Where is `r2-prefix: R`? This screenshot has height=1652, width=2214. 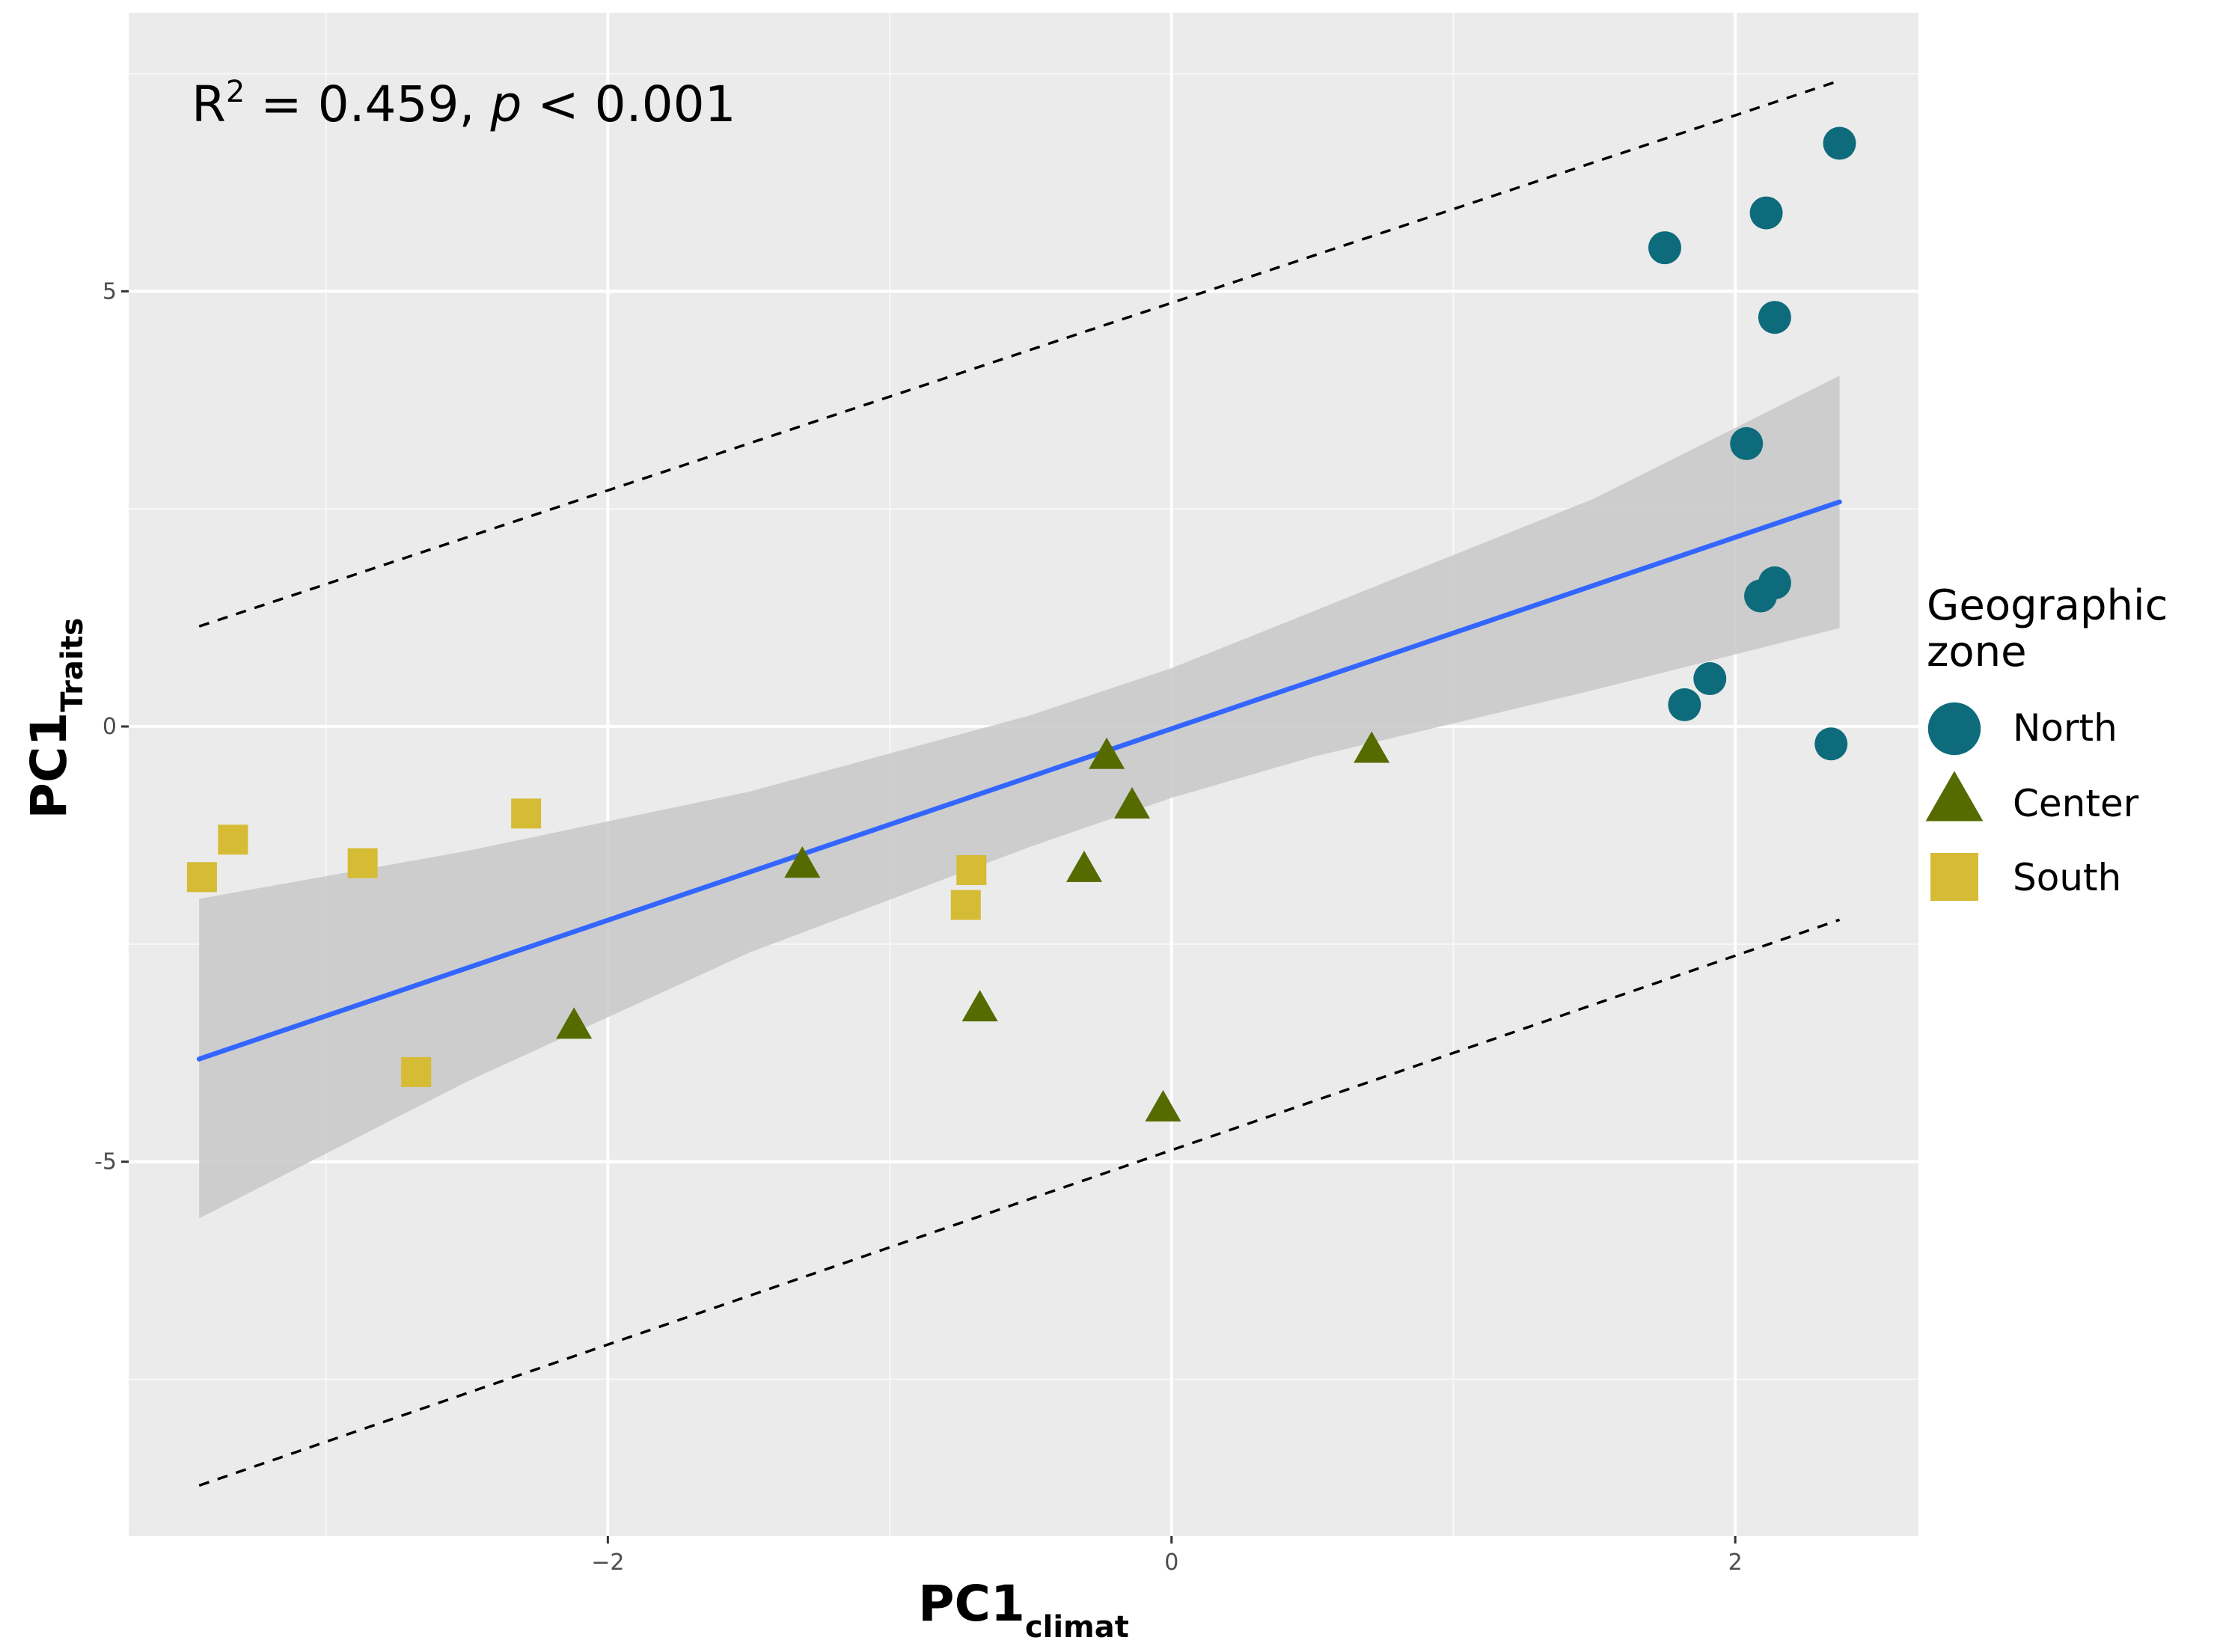
r2-prefix: R is located at coordinates (209, 104).